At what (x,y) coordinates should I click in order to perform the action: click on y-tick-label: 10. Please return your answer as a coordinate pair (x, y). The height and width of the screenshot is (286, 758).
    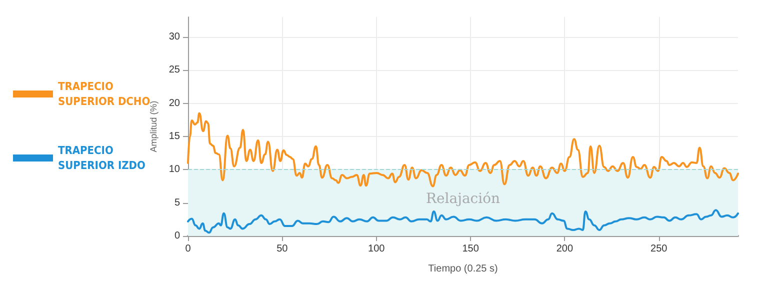
    Looking at the image, I should click on (174, 170).